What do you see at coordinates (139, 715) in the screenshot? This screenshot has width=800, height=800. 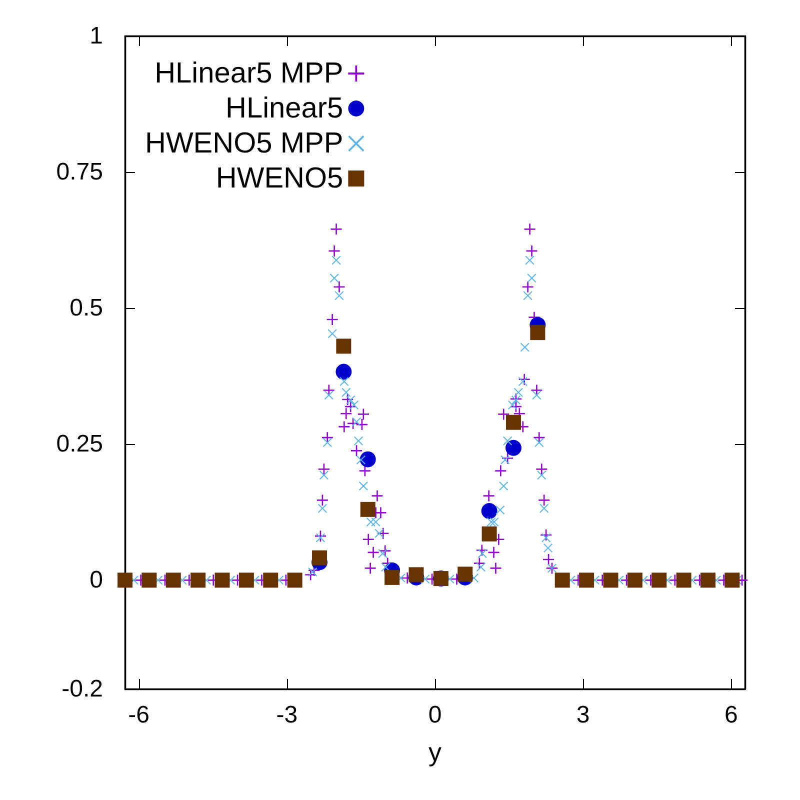 I see `x-tick-label: -6` at bounding box center [139, 715].